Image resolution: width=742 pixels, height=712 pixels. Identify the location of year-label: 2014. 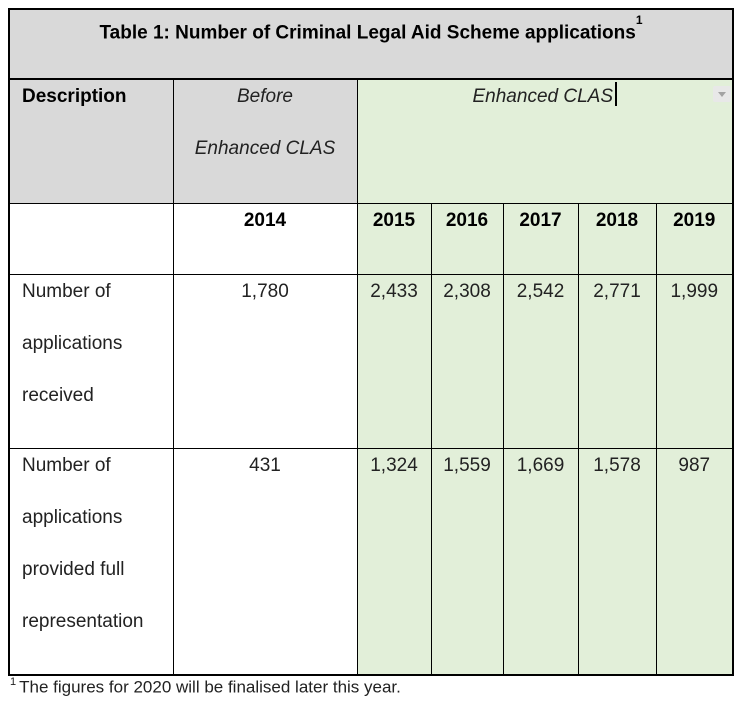
(265, 220).